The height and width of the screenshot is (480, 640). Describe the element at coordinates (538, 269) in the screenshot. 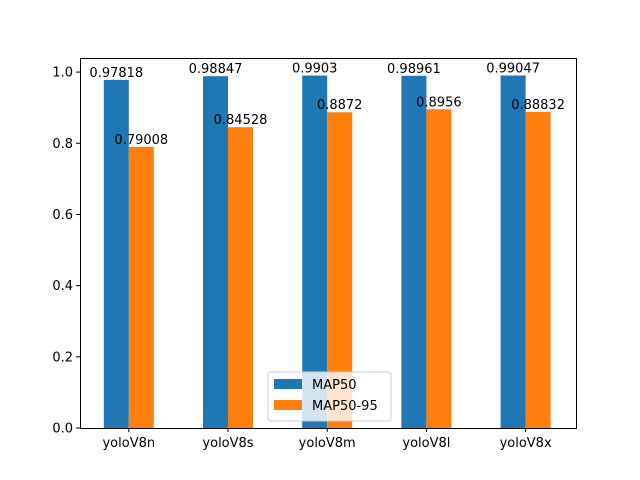

I see `bar-map50-95-yolov8x` at that location.